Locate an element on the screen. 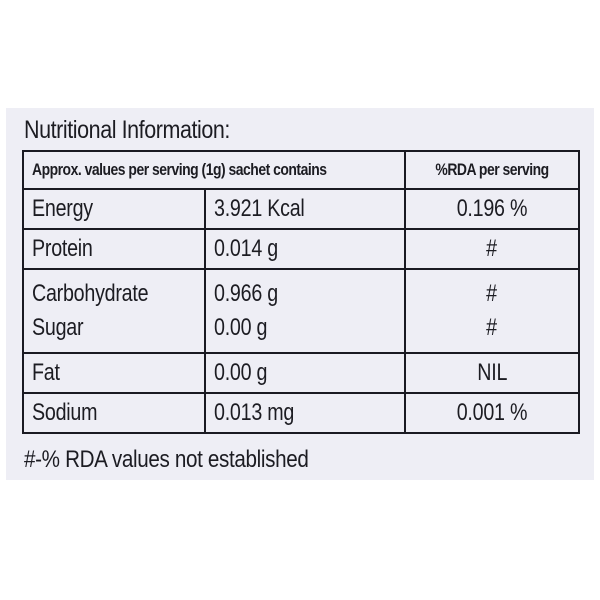  table-row-sodium: Sodium 0.013 mg 0.001 % is located at coordinates (301, 413).